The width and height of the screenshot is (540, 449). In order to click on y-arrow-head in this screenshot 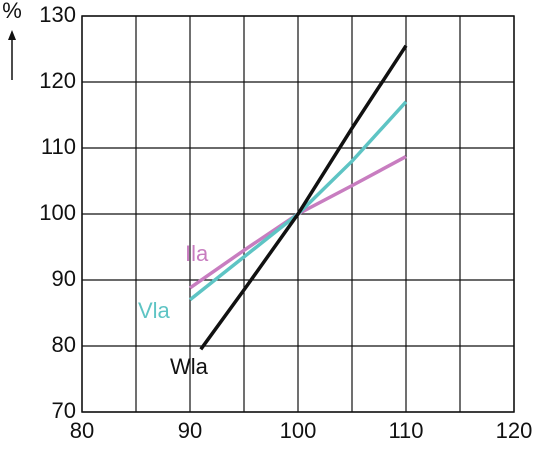, I will do `click(12, 35)`.